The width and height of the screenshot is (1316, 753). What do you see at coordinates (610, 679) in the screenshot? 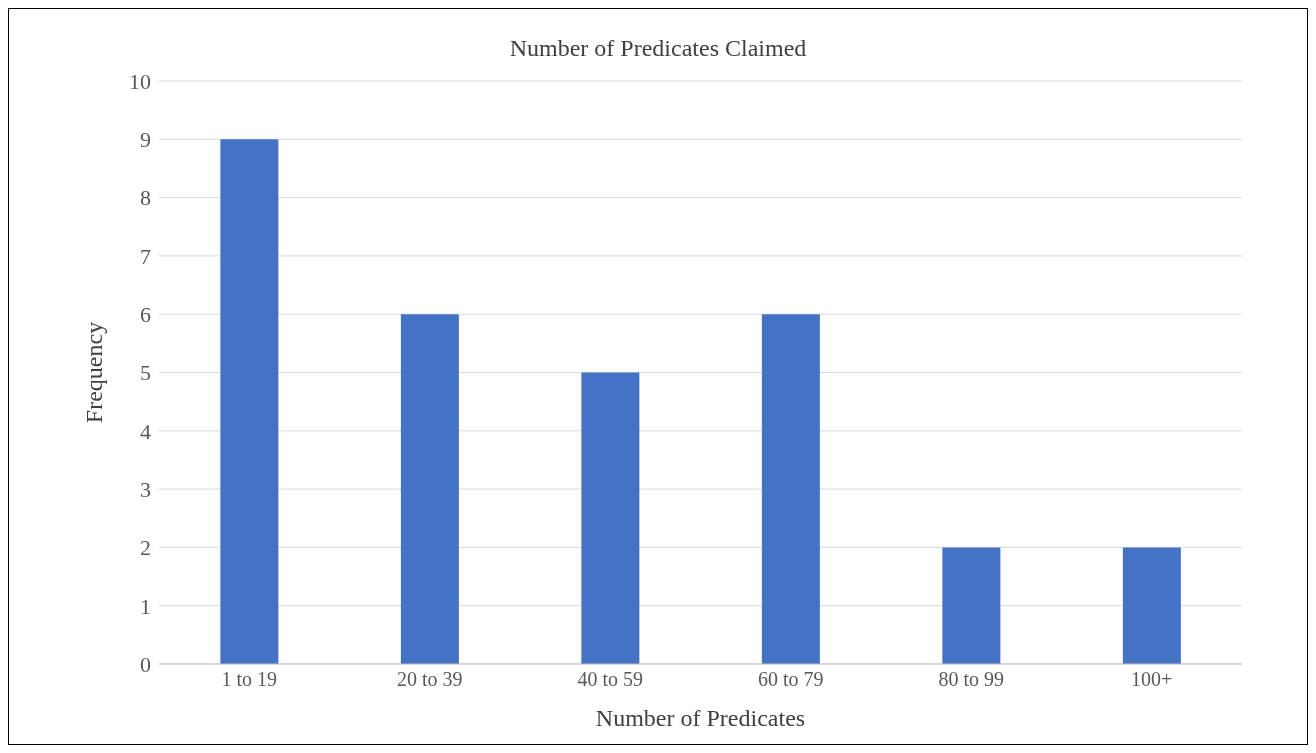
I see `x-tick-label: 40 to 59` at bounding box center [610, 679].